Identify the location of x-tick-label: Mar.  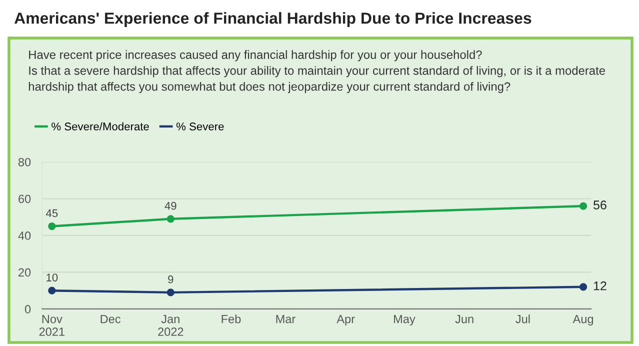
(286, 319).